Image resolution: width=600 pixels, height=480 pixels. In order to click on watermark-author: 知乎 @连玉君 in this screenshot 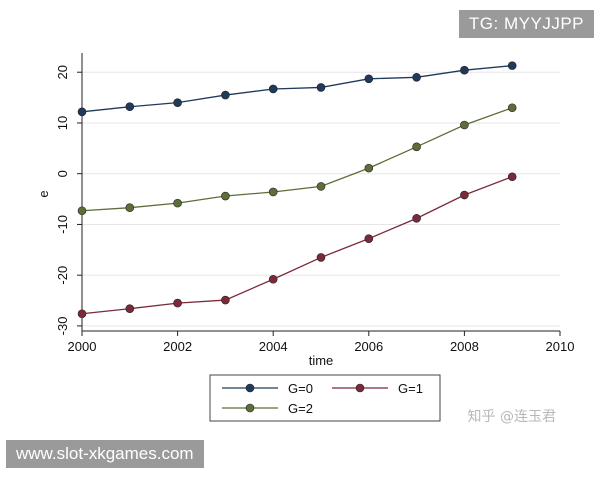, I will do `click(511, 417)`.